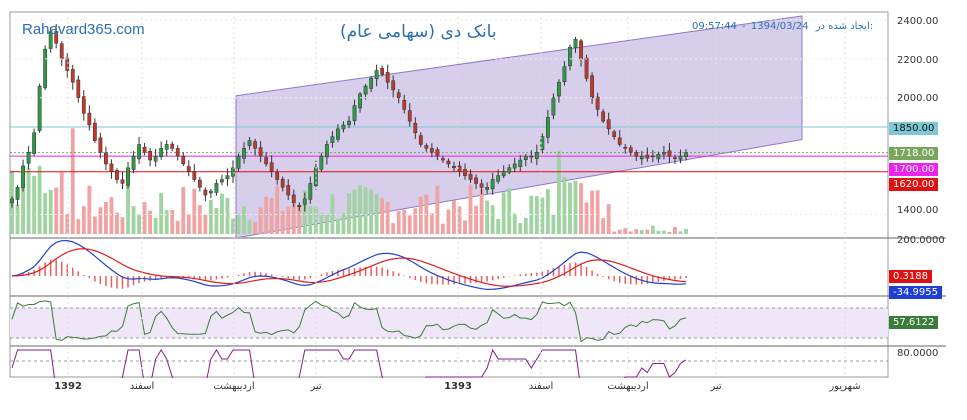 Image resolution: width=967 pixels, height=420 pixels. I want to click on stoch-y-tick: 80.0000, so click(918, 353).